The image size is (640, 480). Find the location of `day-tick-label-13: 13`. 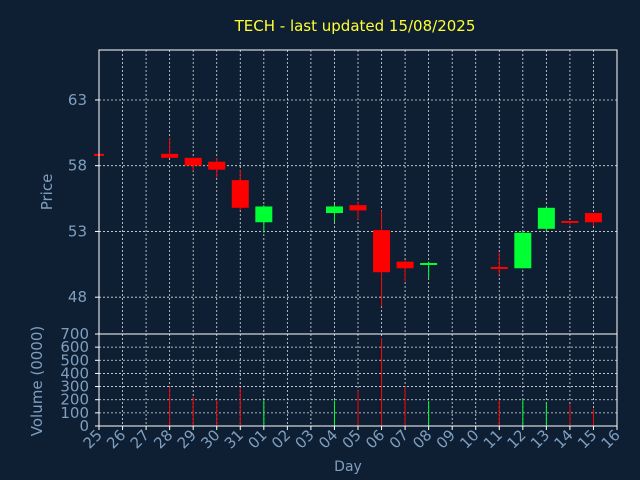

day-tick-label-13: 13 is located at coordinates (540, 439).